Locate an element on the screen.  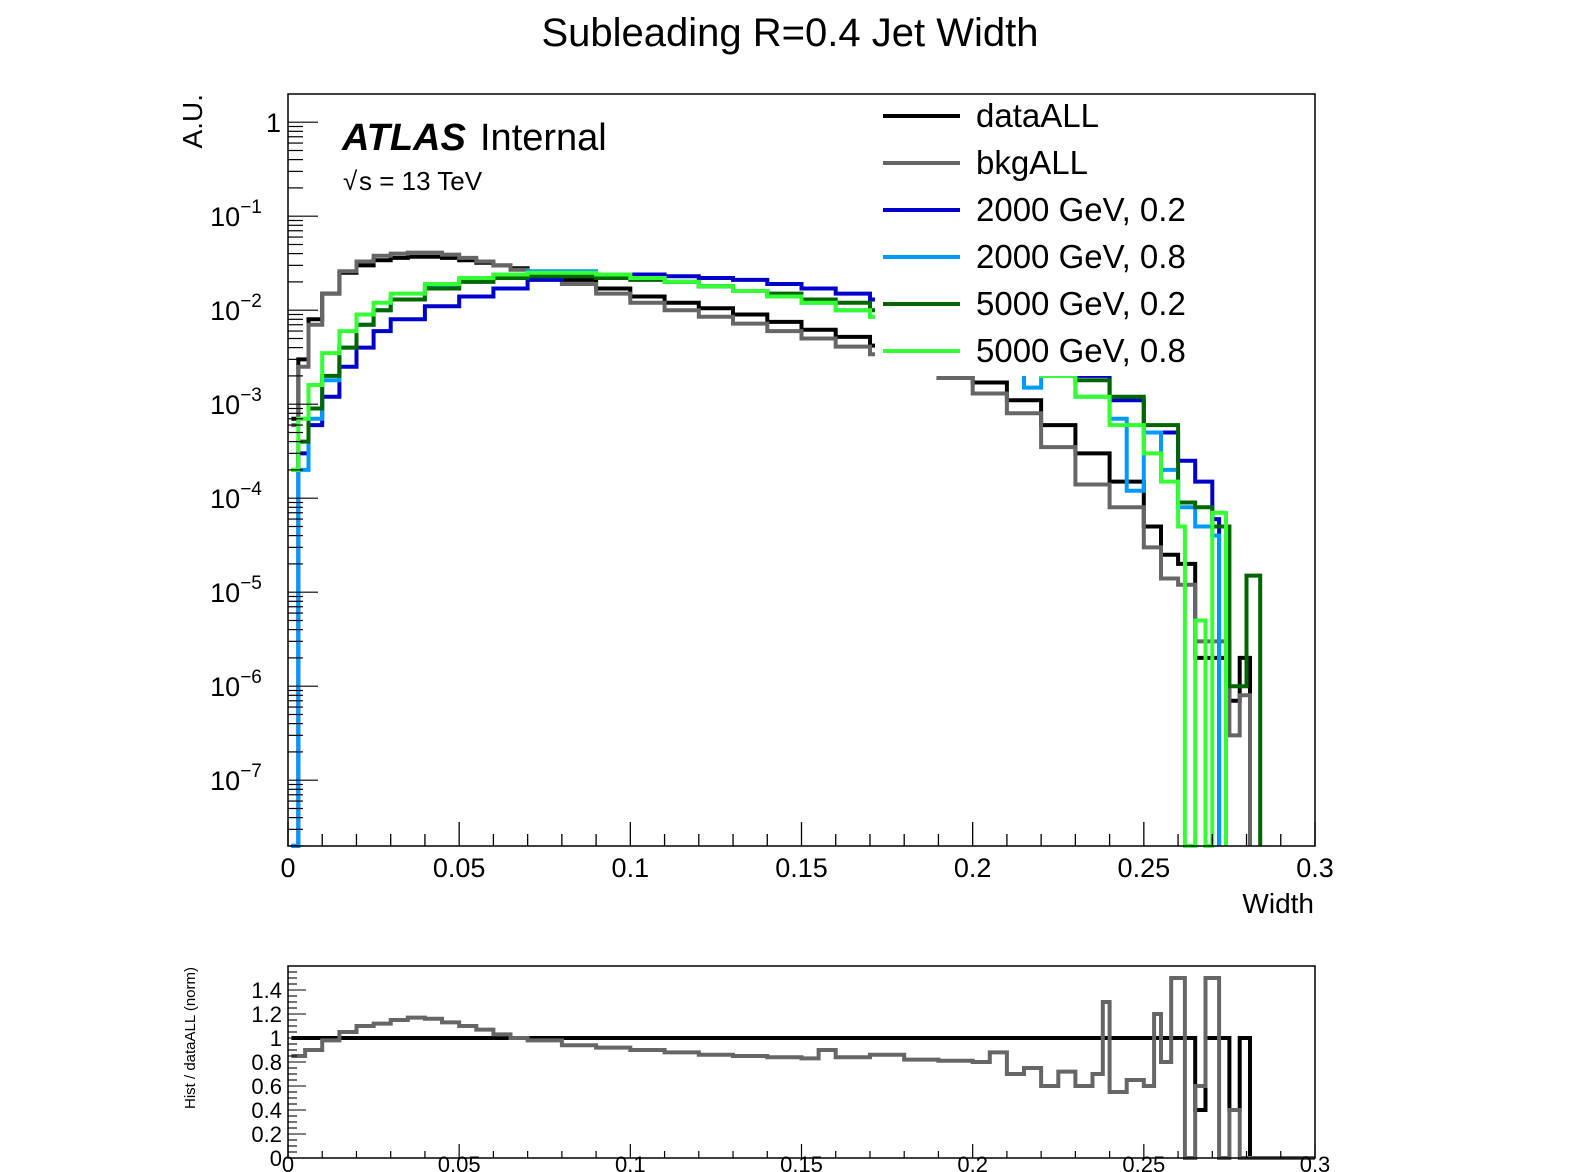
main-y-axis: 1 10⁻¹ 10⁻² 10⁻³ 10⁻⁴ 10⁻⁵ 10⁻⁶ 10⁻⁷ is located at coordinates (264, 477).